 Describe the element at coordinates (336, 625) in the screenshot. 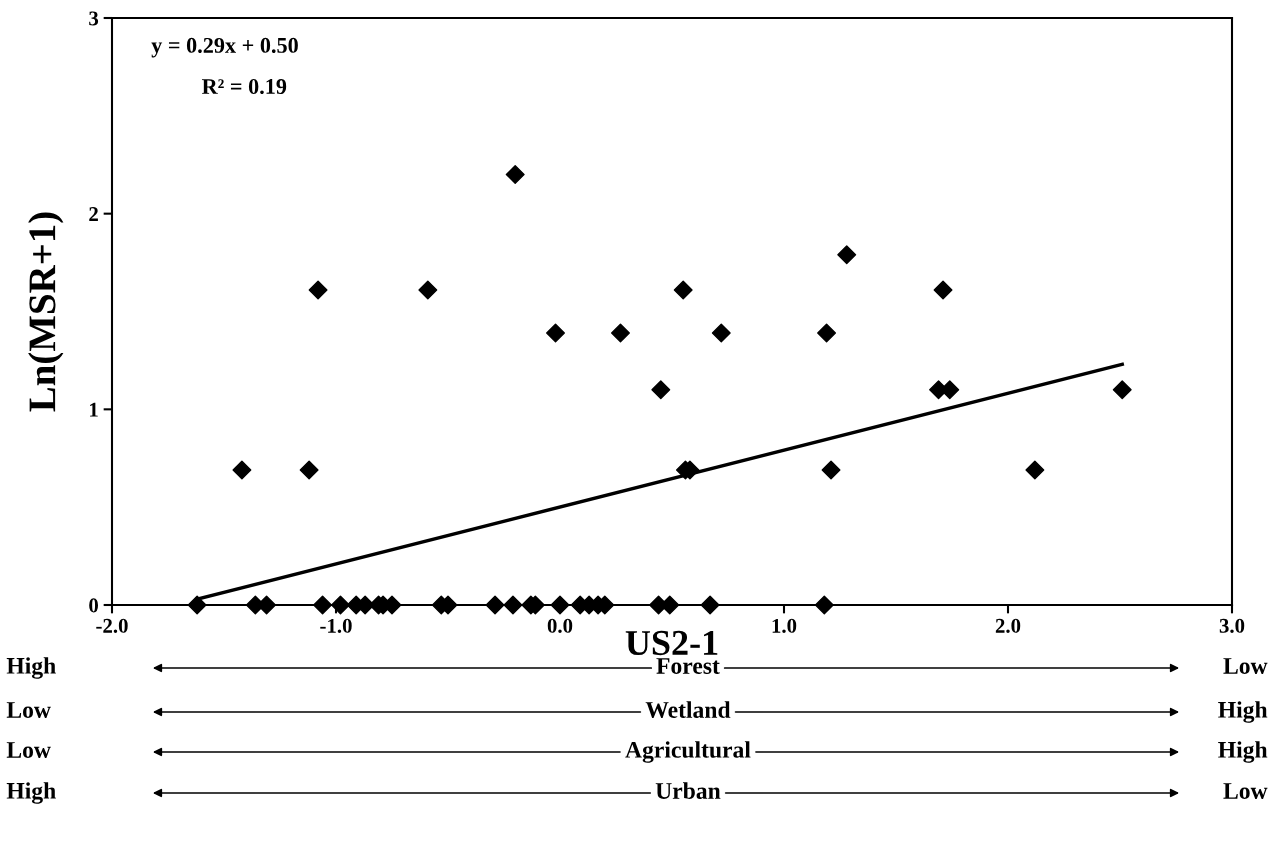

I see `x-tick-label: -1.0` at that location.